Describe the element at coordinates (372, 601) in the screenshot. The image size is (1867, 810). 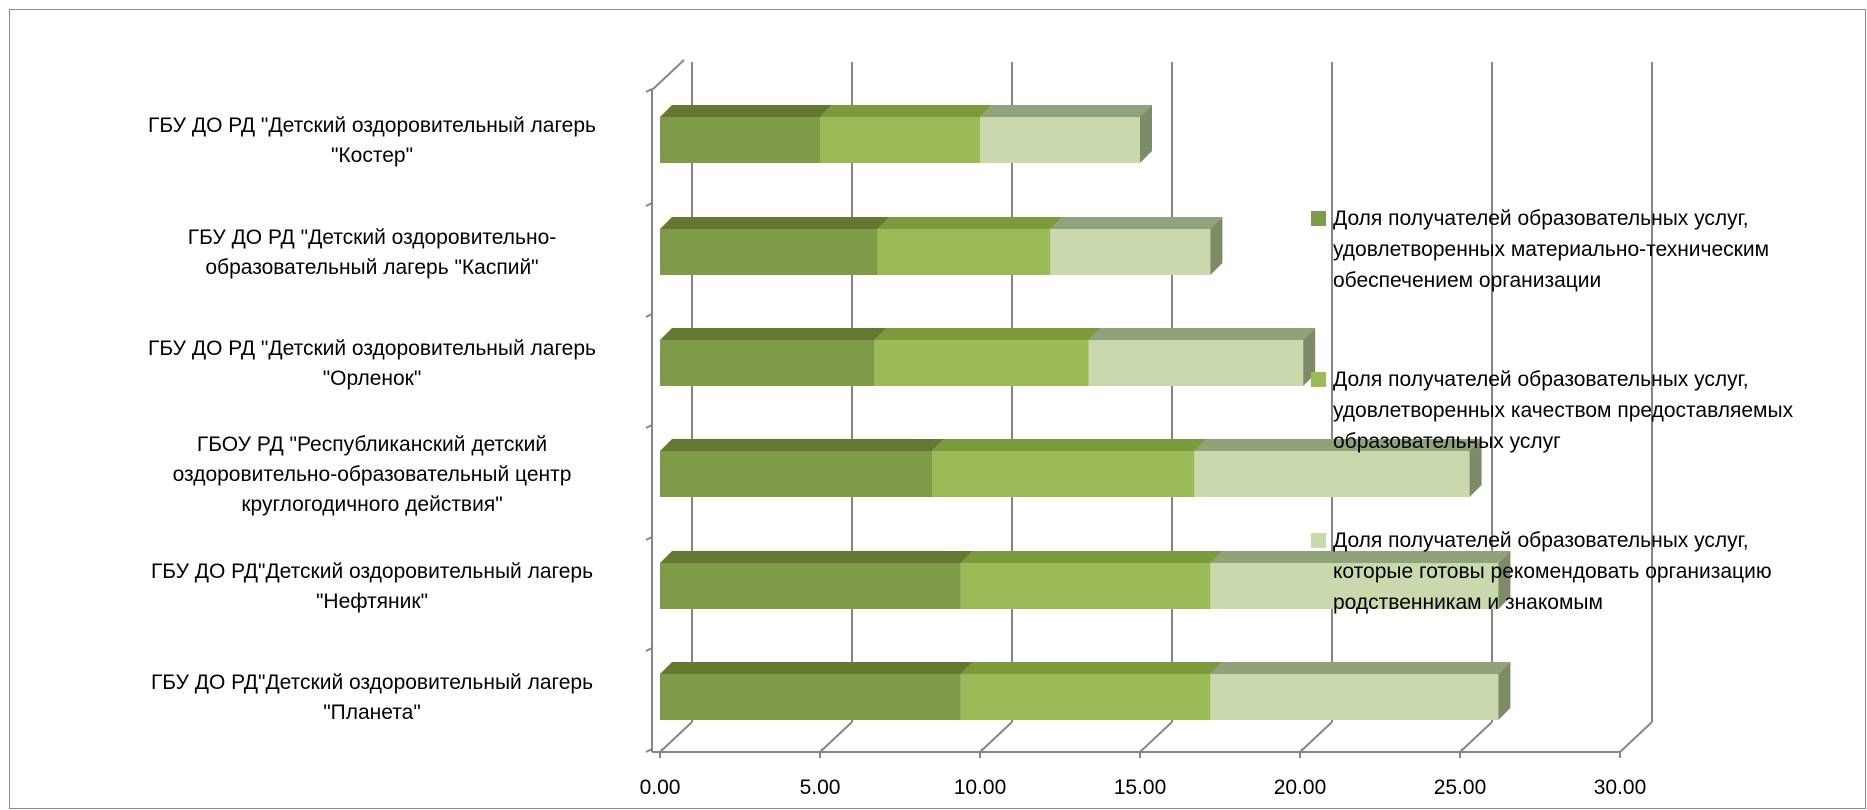
I see `category-label-4-1: "Нефтяник"` at that location.